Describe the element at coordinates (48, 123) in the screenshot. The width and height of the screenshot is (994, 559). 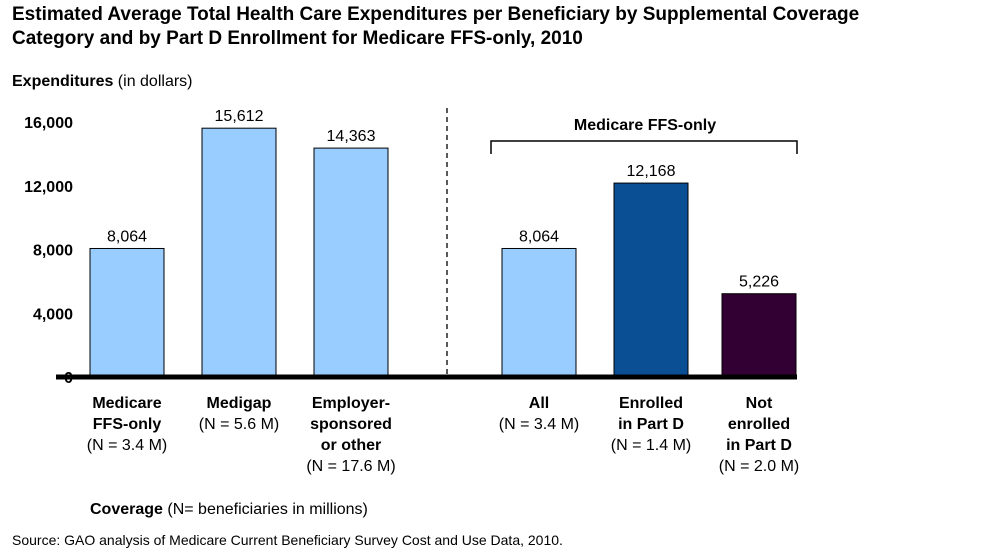
I see `y-tick-label: 16,000` at that location.